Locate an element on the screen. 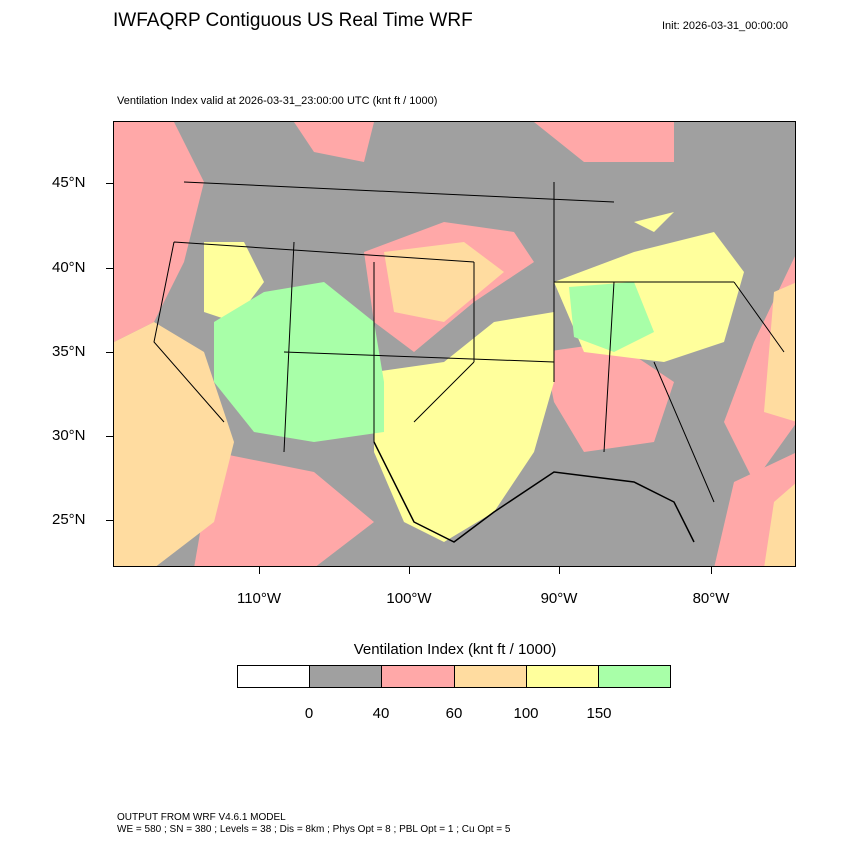 Image resolution: width=850 pixels, height=850 pixels. colorbar is located at coordinates (454, 676).